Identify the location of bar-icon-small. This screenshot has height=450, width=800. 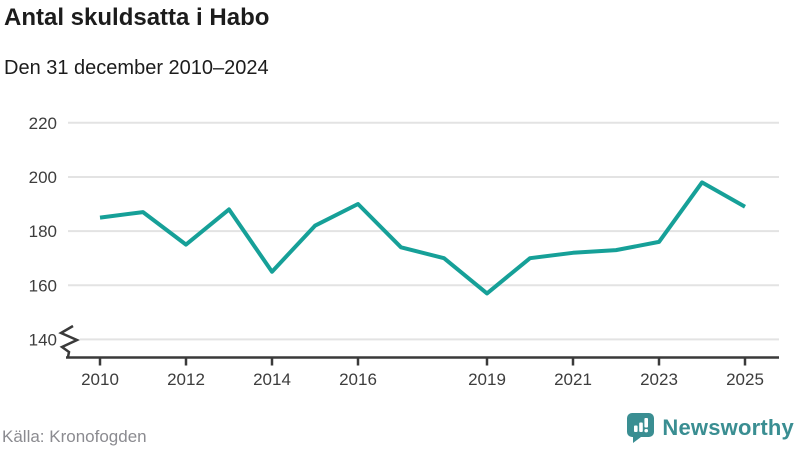
(636, 428).